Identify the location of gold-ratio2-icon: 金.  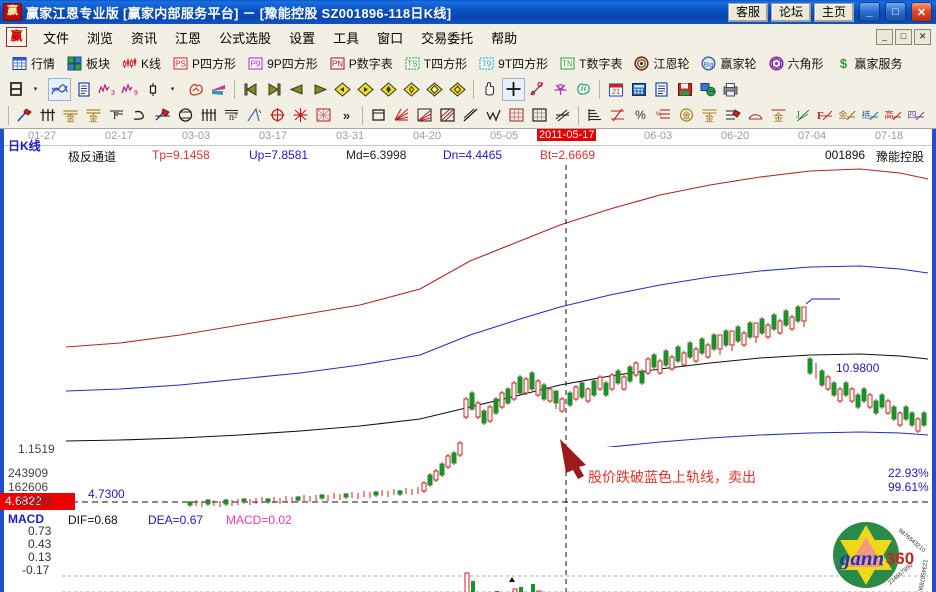
(93, 115).